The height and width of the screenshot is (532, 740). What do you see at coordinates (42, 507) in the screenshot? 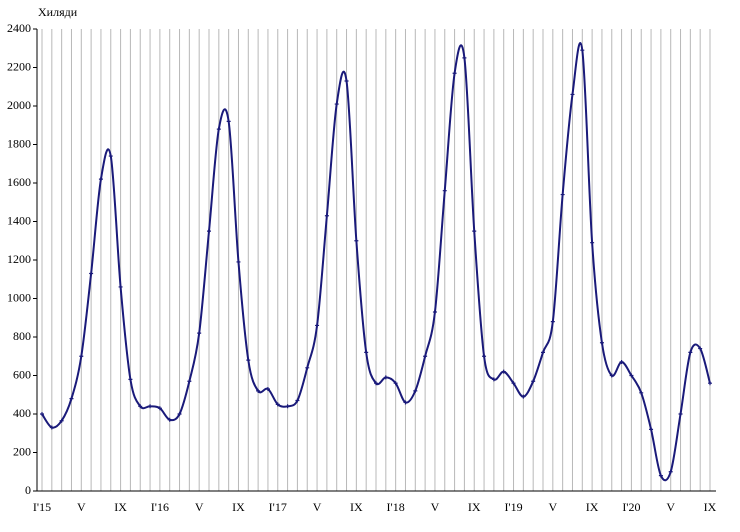
I see `x-tick-label: I'15` at bounding box center [42, 507].